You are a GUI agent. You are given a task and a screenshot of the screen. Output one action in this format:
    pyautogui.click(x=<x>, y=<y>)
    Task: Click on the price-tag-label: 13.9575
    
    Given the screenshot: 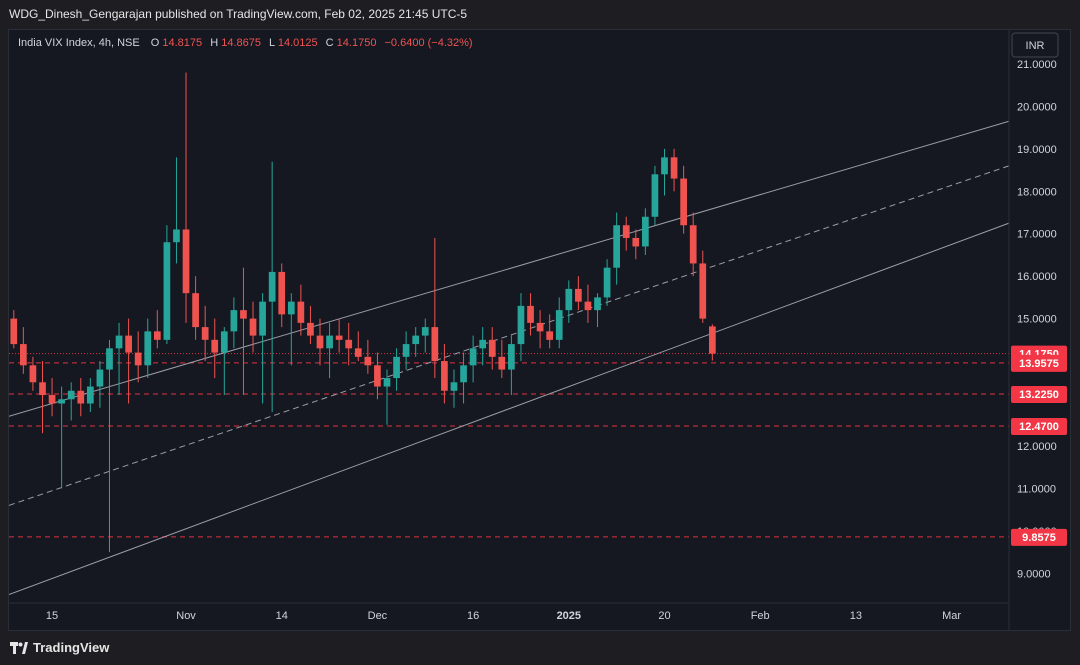 What is the action you would take?
    pyautogui.click(x=1039, y=364)
    